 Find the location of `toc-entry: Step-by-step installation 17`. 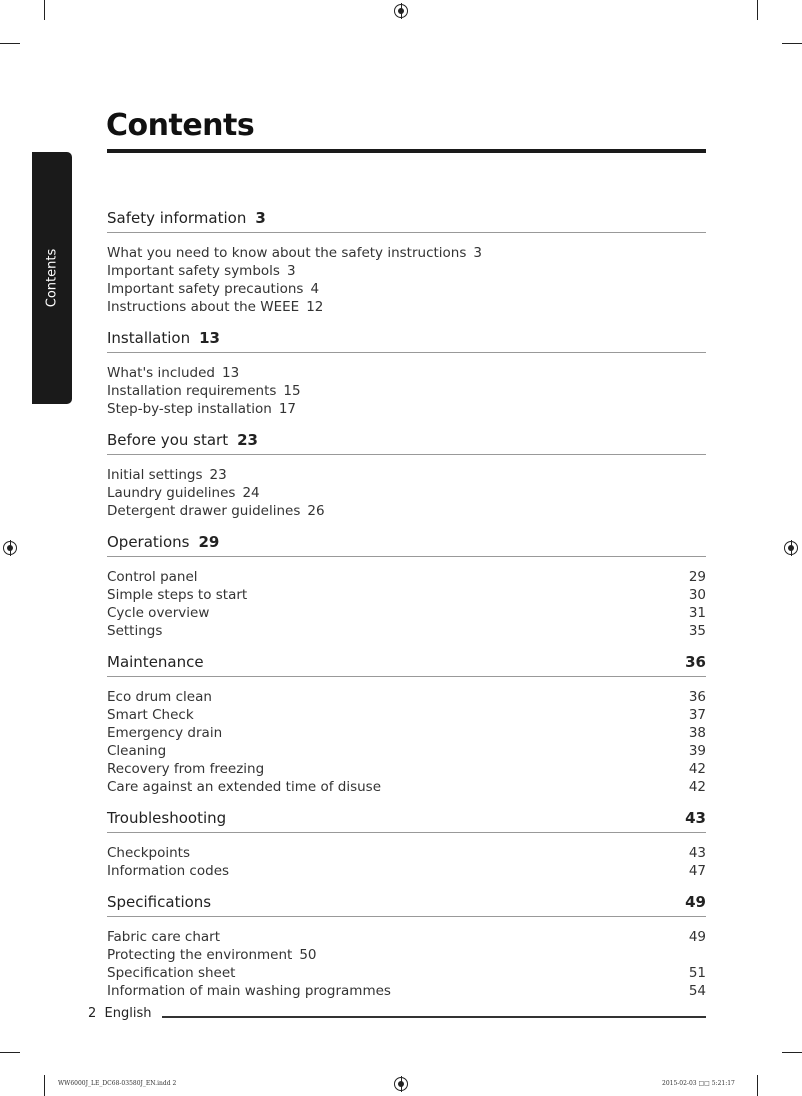

toc-entry: Step-by-step installation 17 is located at coordinates (406, 409).